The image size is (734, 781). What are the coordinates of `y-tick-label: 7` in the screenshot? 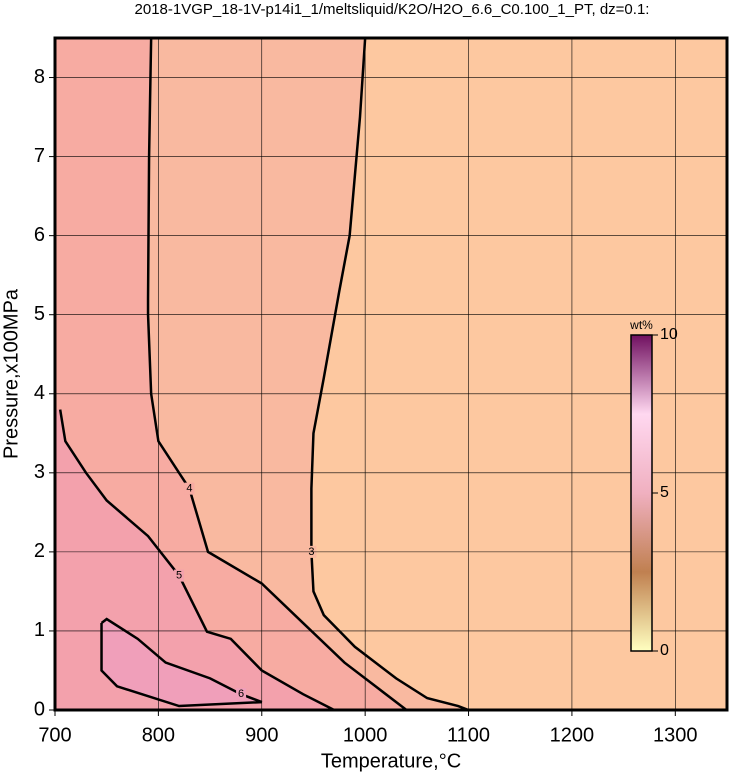 It's located at (39, 156).